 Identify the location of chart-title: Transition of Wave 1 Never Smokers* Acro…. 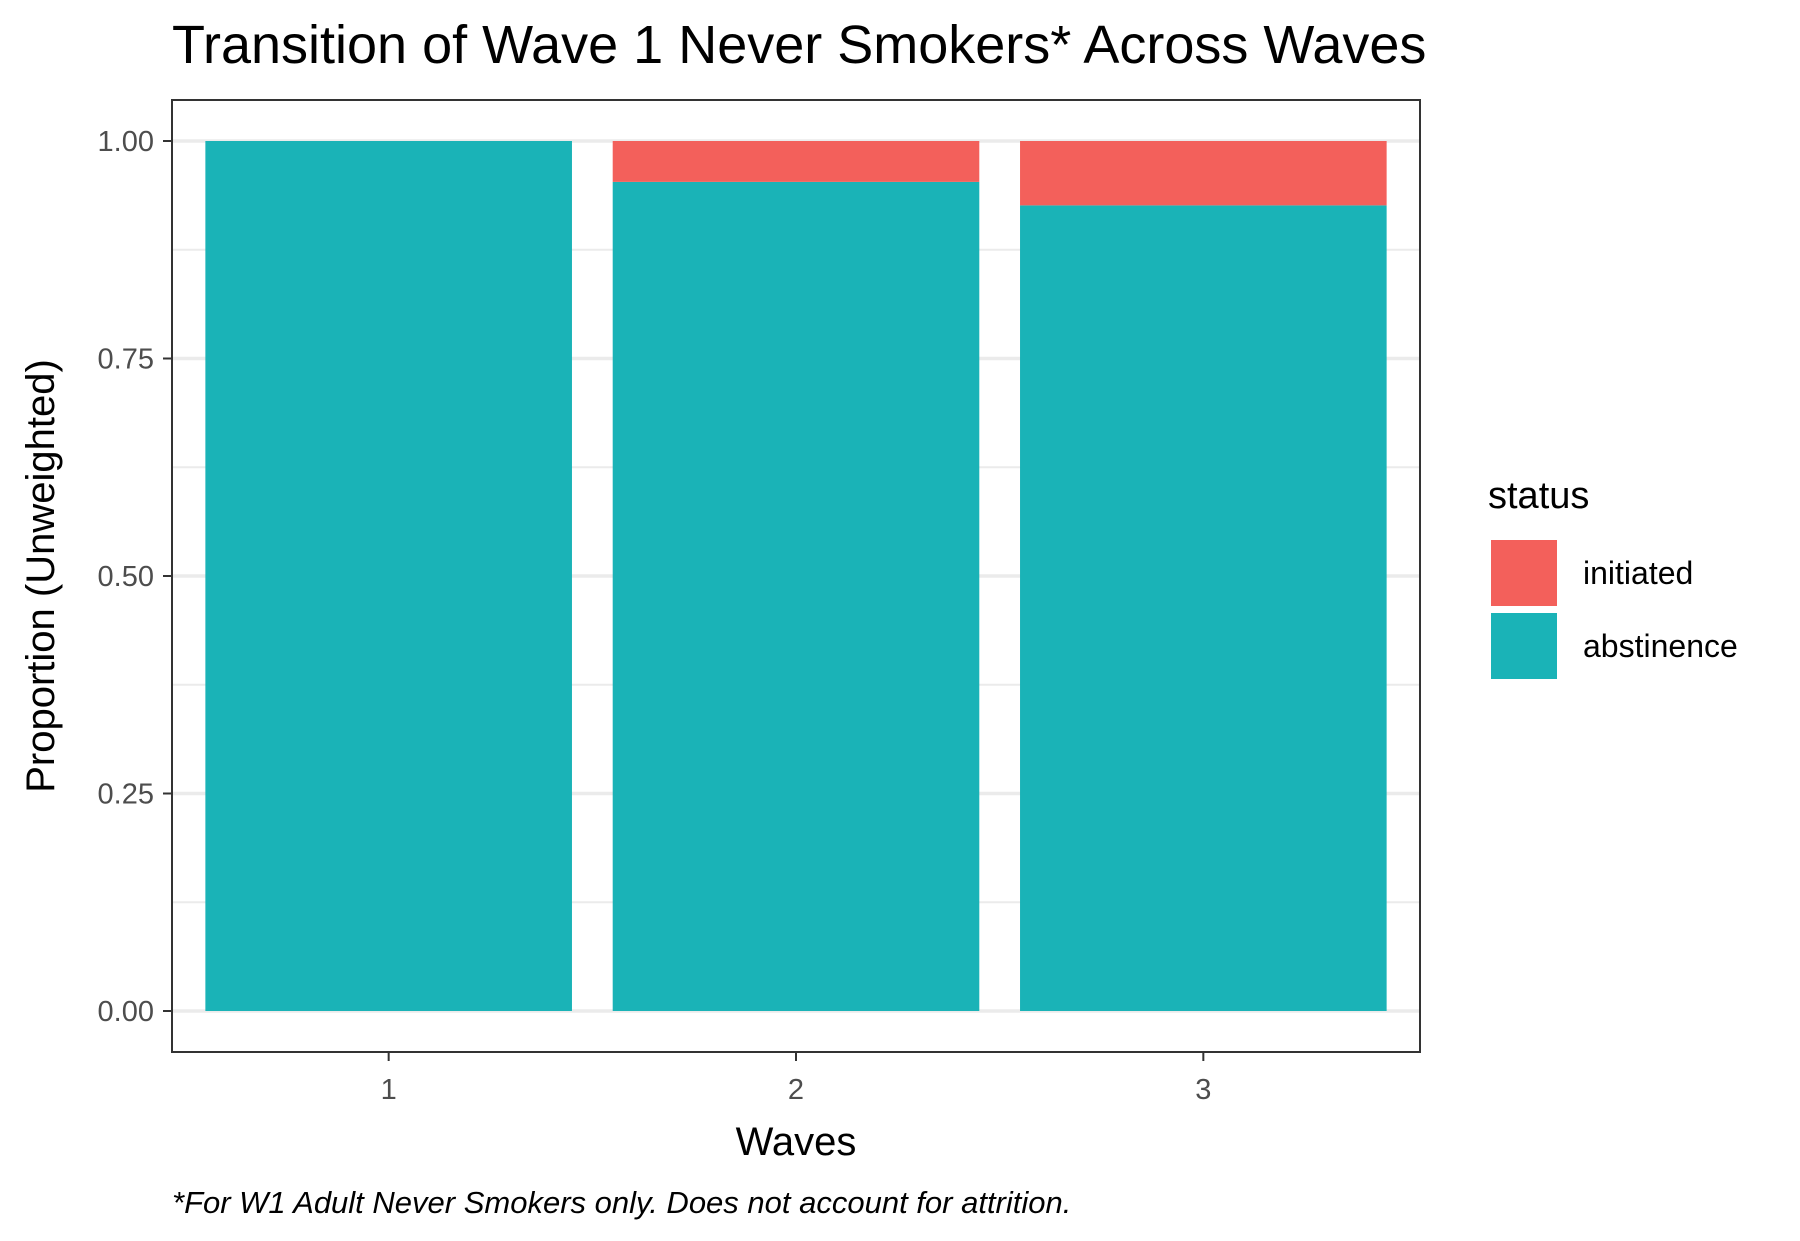
(799, 45).